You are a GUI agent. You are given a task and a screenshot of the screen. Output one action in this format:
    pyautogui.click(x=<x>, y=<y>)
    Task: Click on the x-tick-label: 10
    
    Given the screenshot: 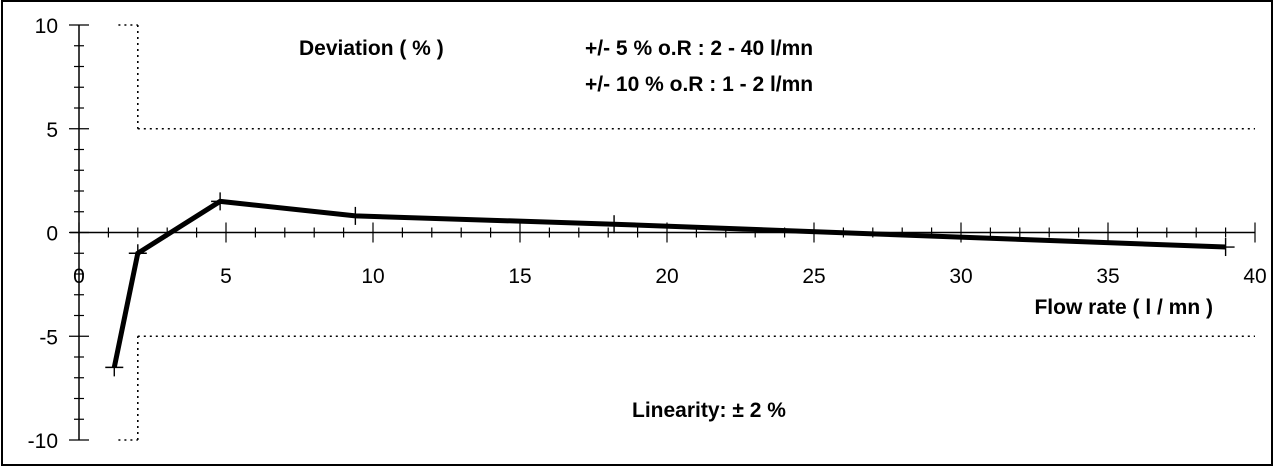 What is the action you would take?
    pyautogui.click(x=372, y=276)
    